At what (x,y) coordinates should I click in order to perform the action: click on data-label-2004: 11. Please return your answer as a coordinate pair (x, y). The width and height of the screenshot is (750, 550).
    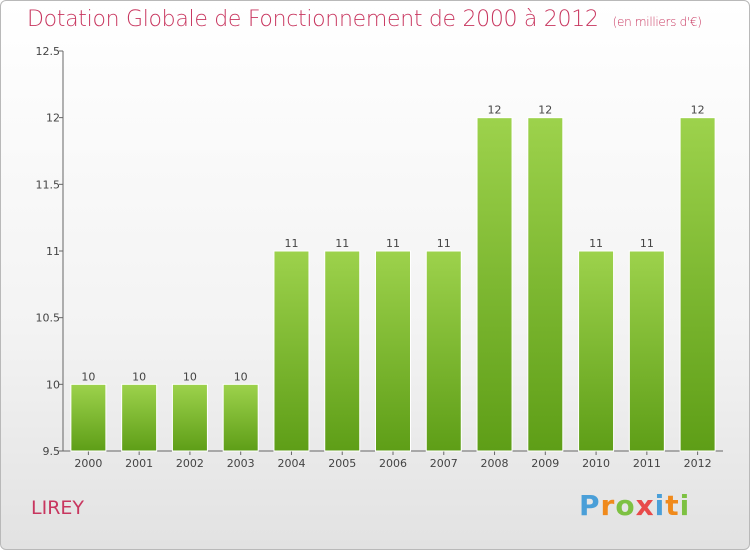
    Looking at the image, I should click on (291, 243).